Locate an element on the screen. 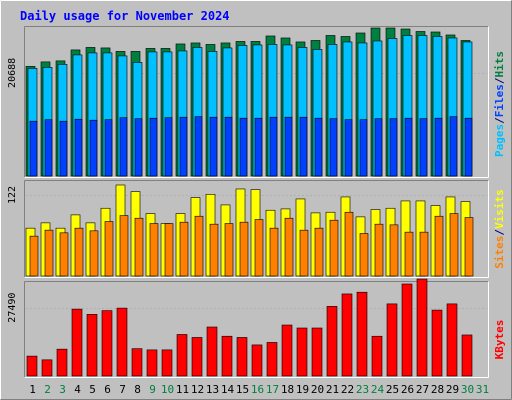 The image size is (512, 400). x-tick-day-30: 30 is located at coordinates (467, 389).